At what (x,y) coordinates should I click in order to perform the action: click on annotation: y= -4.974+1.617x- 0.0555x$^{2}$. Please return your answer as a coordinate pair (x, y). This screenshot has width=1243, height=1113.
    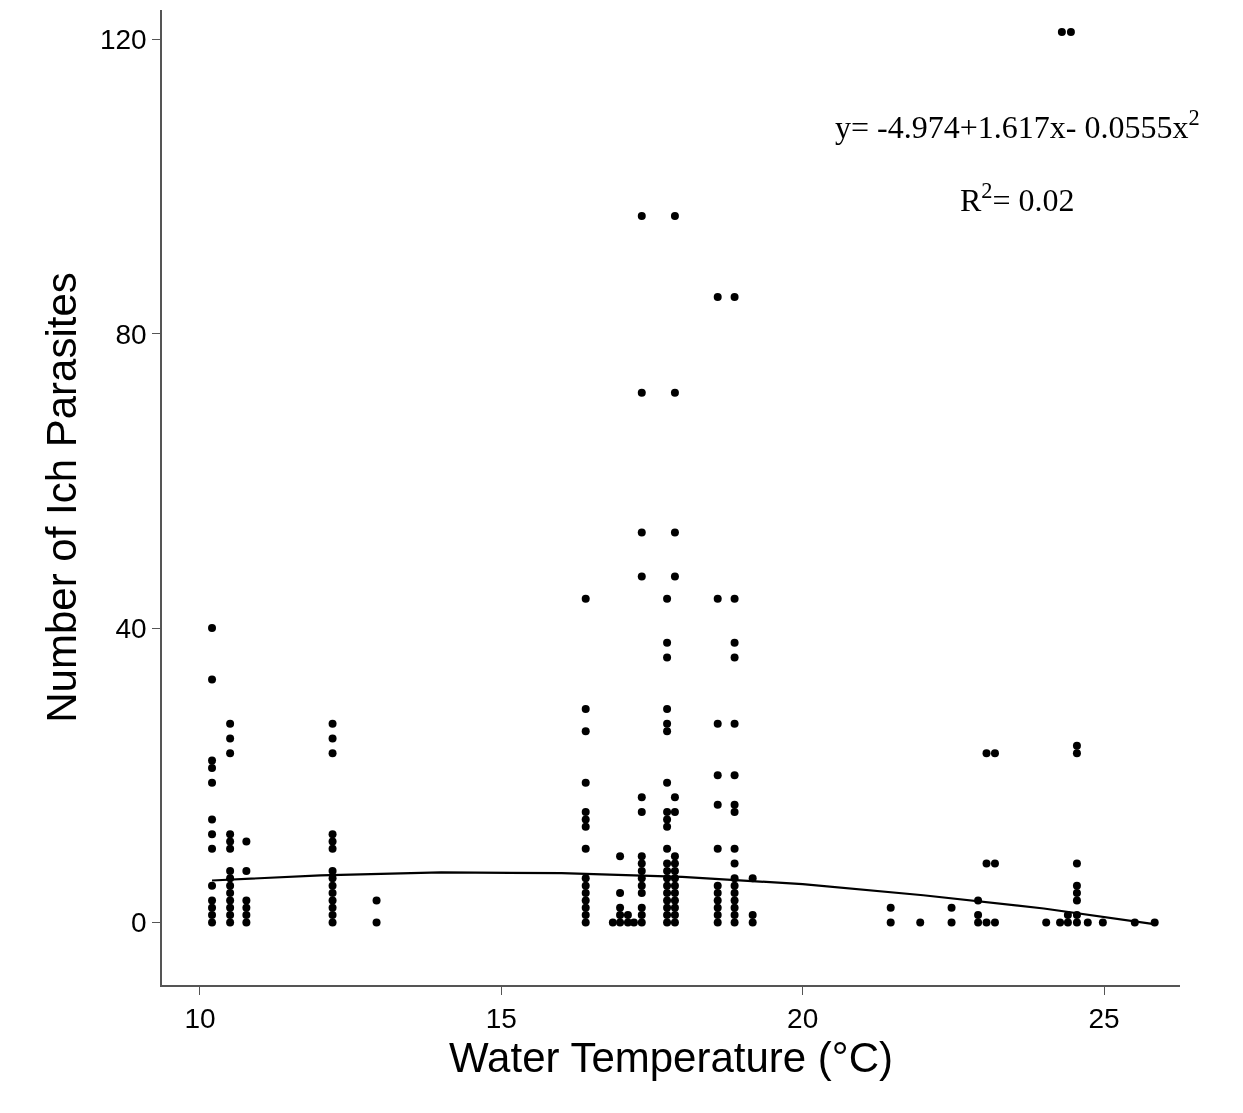
    Looking at the image, I should click on (1017, 125).